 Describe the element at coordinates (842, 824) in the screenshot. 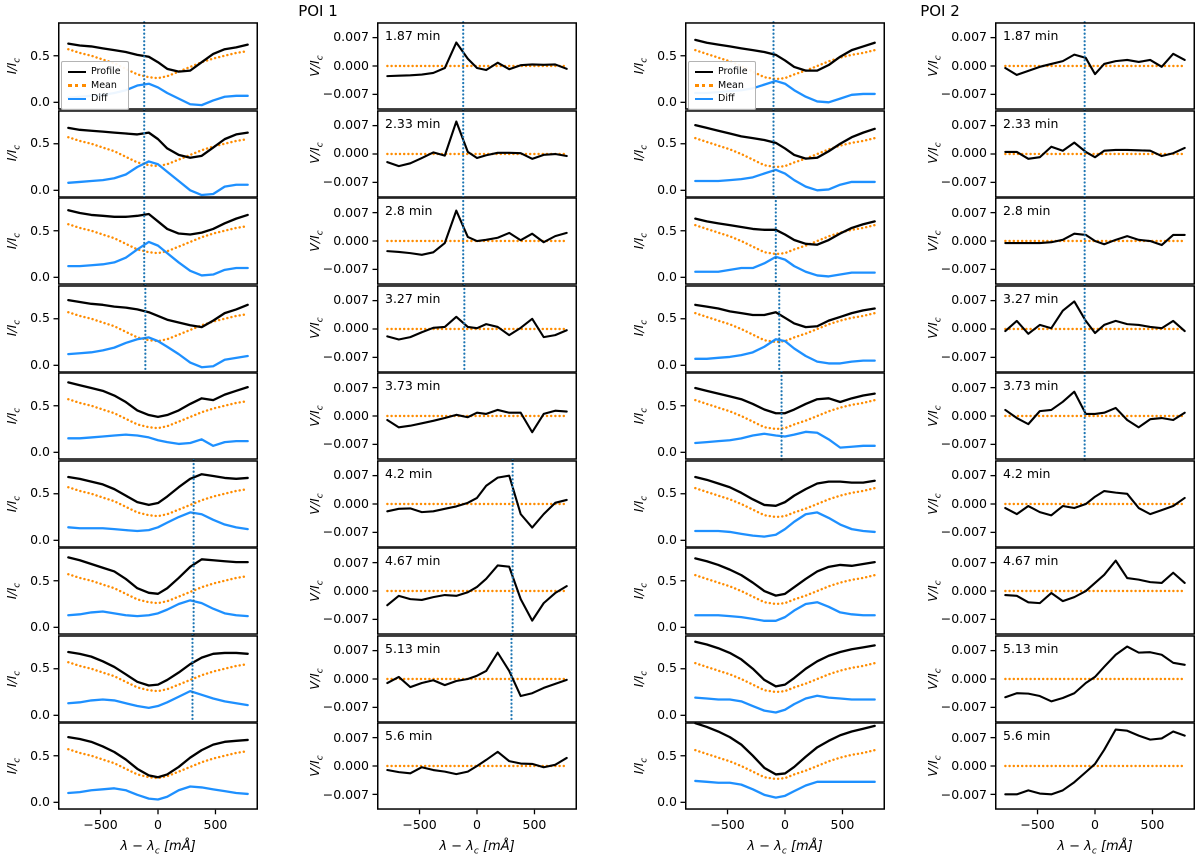

I see `x-tick-label: 500` at that location.